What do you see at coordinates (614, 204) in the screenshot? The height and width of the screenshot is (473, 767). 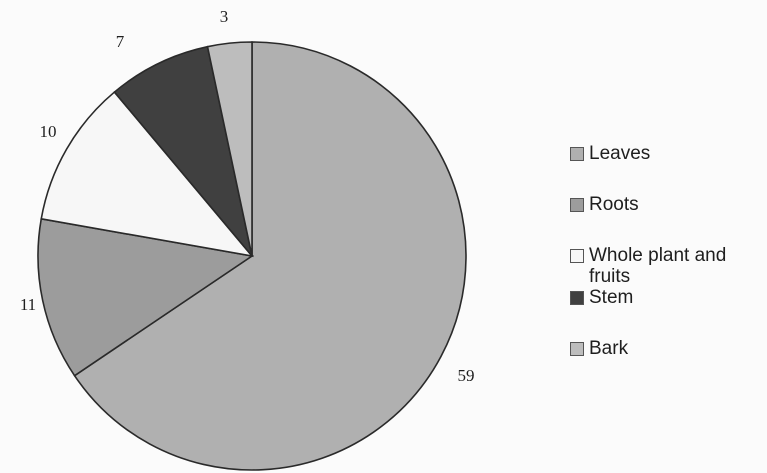 I see `legend-label-roots: Roots` at bounding box center [614, 204].